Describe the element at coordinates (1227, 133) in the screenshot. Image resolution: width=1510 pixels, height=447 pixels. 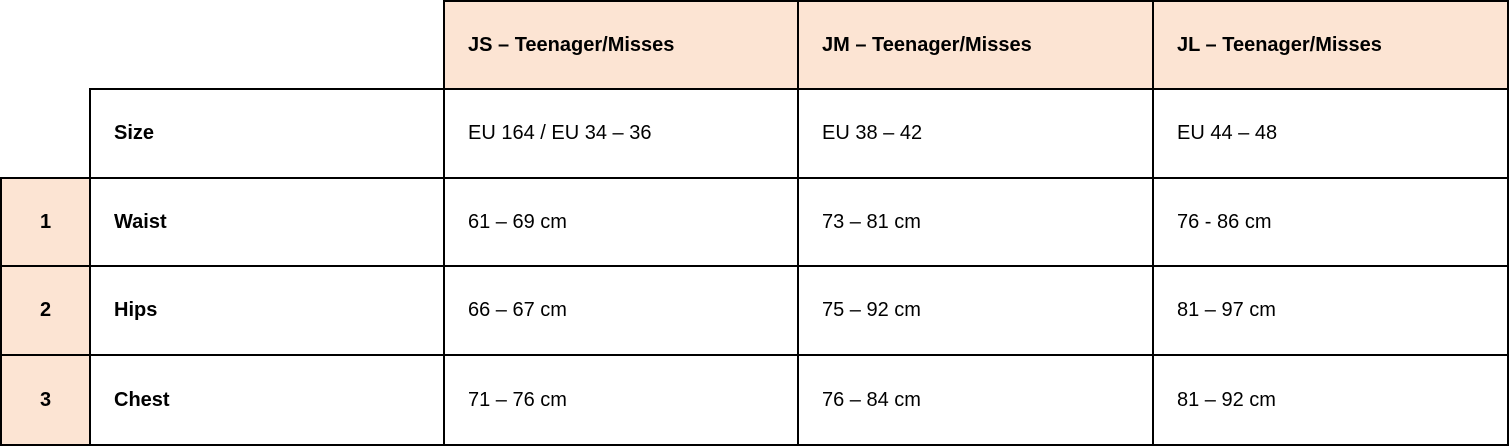
I see `cell-text: EU 44 – 48` at that location.